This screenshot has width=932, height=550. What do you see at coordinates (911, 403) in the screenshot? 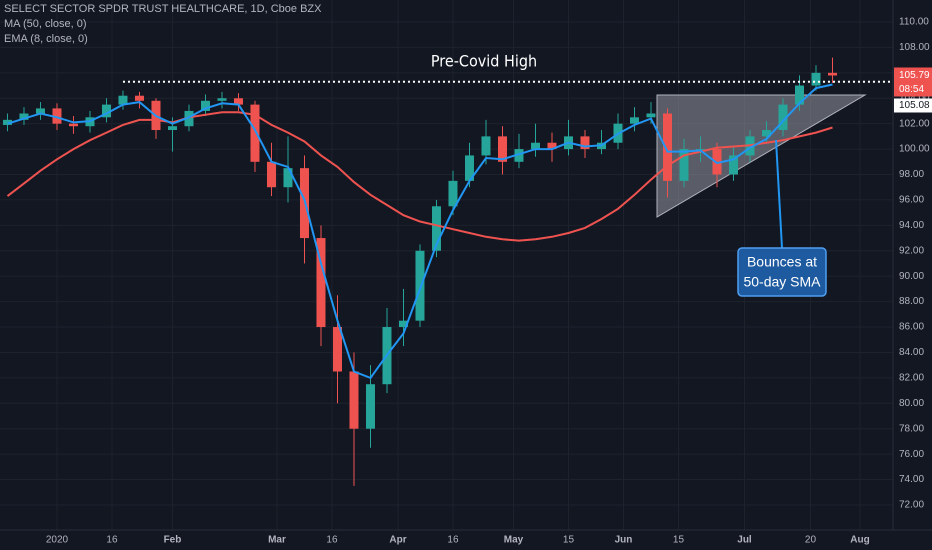
I see `y-tick-label: 80.00` at bounding box center [911, 403].